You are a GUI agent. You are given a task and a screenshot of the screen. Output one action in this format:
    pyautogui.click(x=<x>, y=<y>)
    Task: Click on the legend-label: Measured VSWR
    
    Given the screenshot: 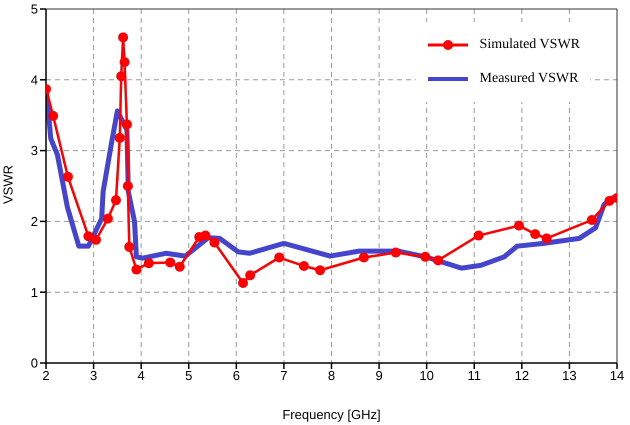 What is the action you would take?
    pyautogui.click(x=529, y=79)
    